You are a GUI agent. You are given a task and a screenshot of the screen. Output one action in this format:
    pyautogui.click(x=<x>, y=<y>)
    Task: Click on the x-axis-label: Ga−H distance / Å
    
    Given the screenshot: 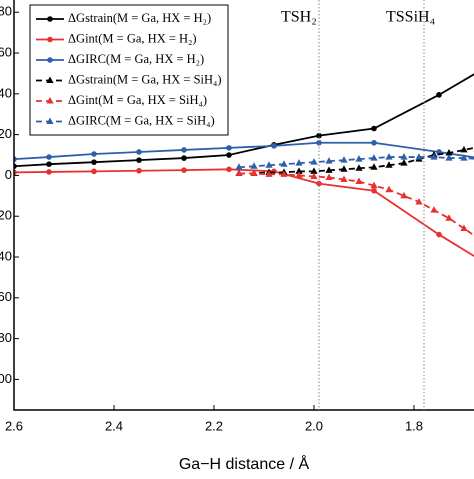 What is the action you would take?
    pyautogui.click(x=244, y=463)
    